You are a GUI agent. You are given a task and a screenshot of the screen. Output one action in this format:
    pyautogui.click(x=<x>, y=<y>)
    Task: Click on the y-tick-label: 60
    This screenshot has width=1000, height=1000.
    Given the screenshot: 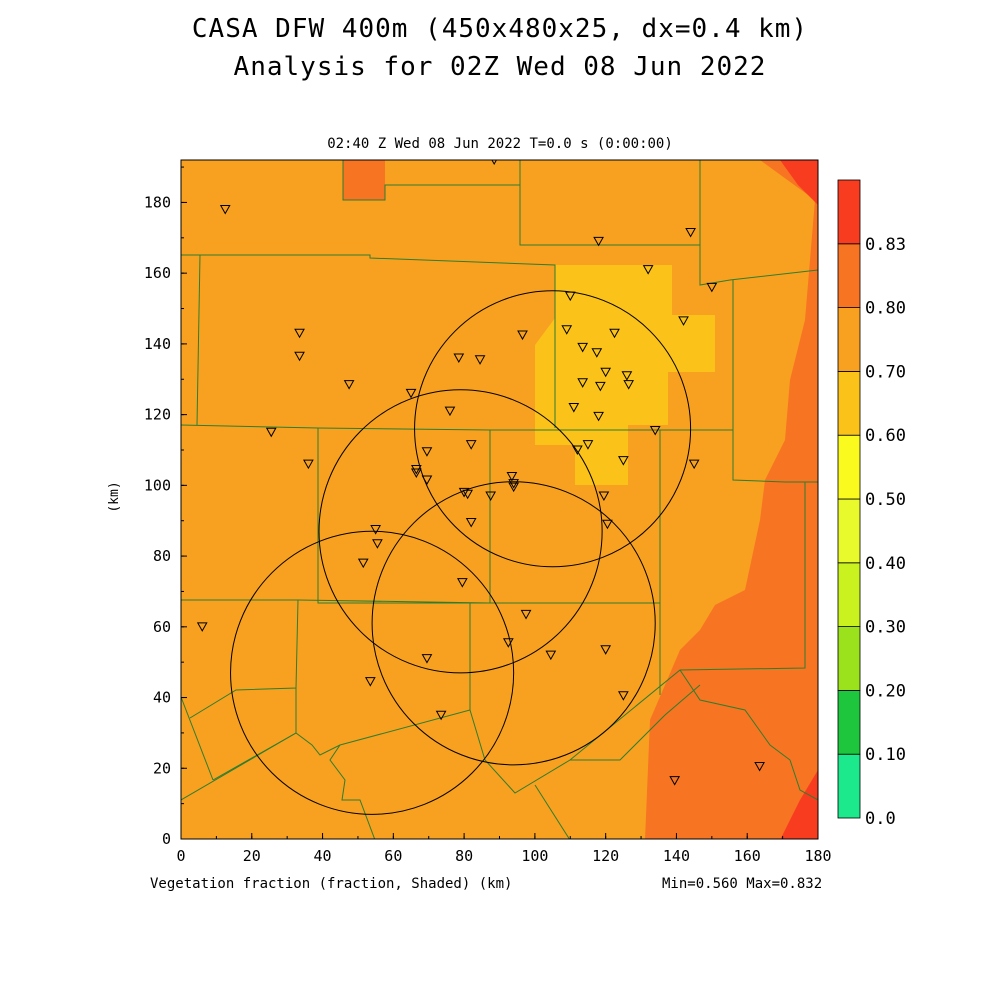 What is the action you would take?
    pyautogui.click(x=162, y=627)
    